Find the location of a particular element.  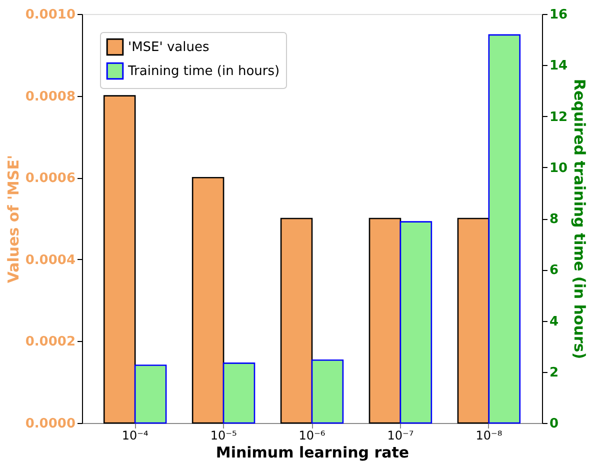

y2-tick-label: 2 is located at coordinates (554, 372).